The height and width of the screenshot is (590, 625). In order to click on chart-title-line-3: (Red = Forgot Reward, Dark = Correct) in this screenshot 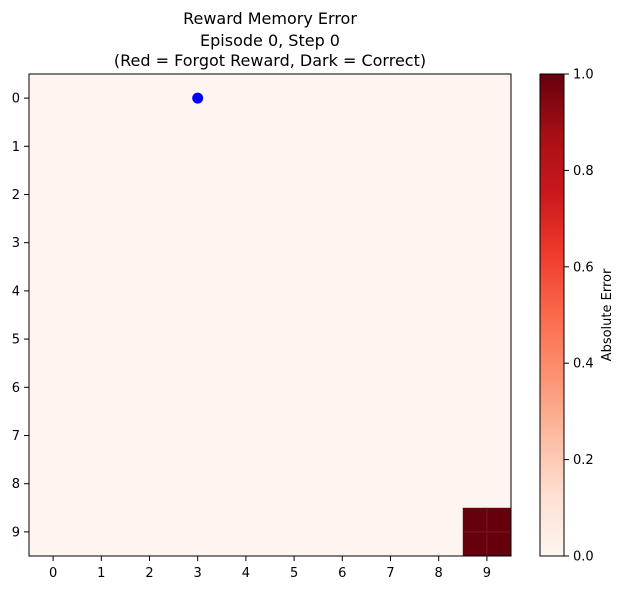, I will do `click(270, 60)`.